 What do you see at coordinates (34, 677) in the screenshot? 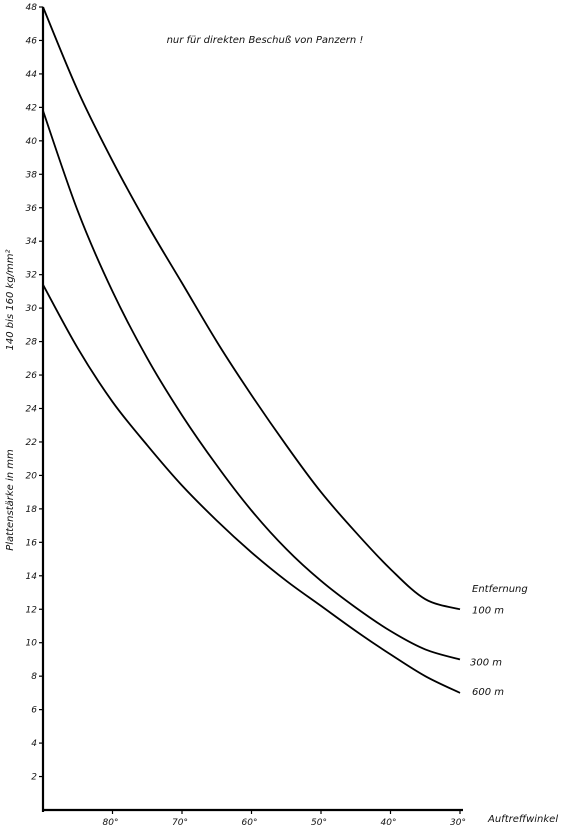
I see `y-tick-label: 8` at bounding box center [34, 677].